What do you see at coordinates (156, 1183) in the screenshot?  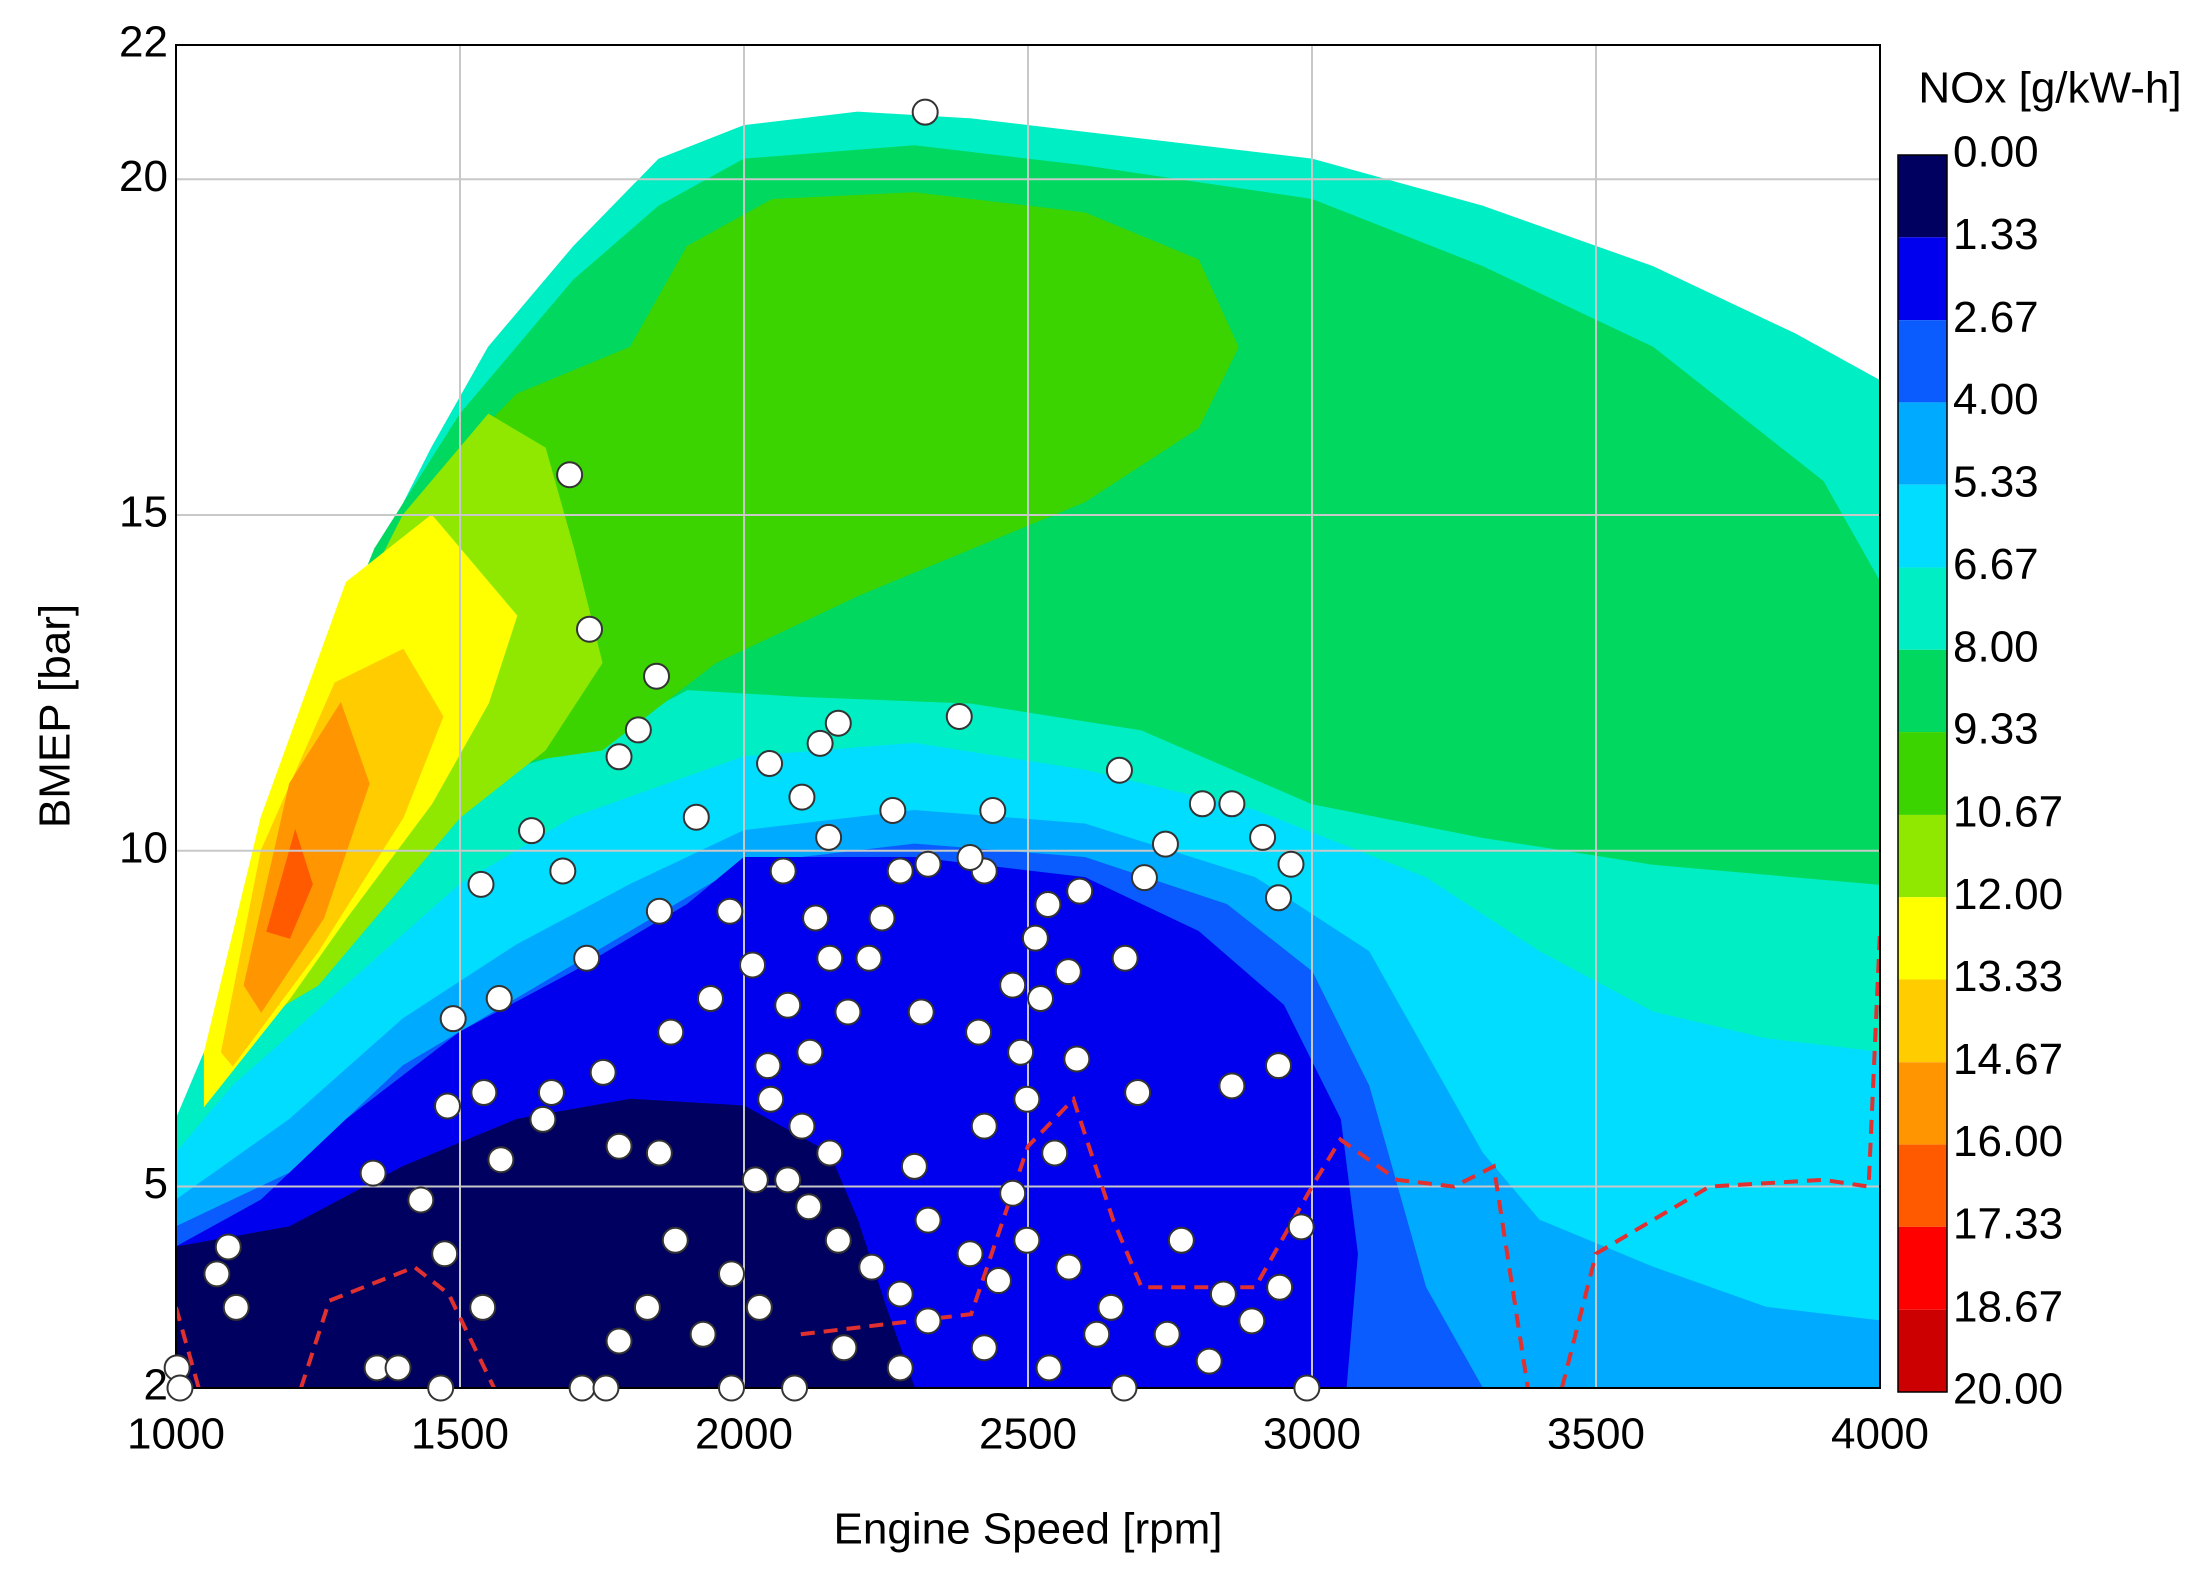 I see `y-tick-label: 5` at bounding box center [156, 1183].